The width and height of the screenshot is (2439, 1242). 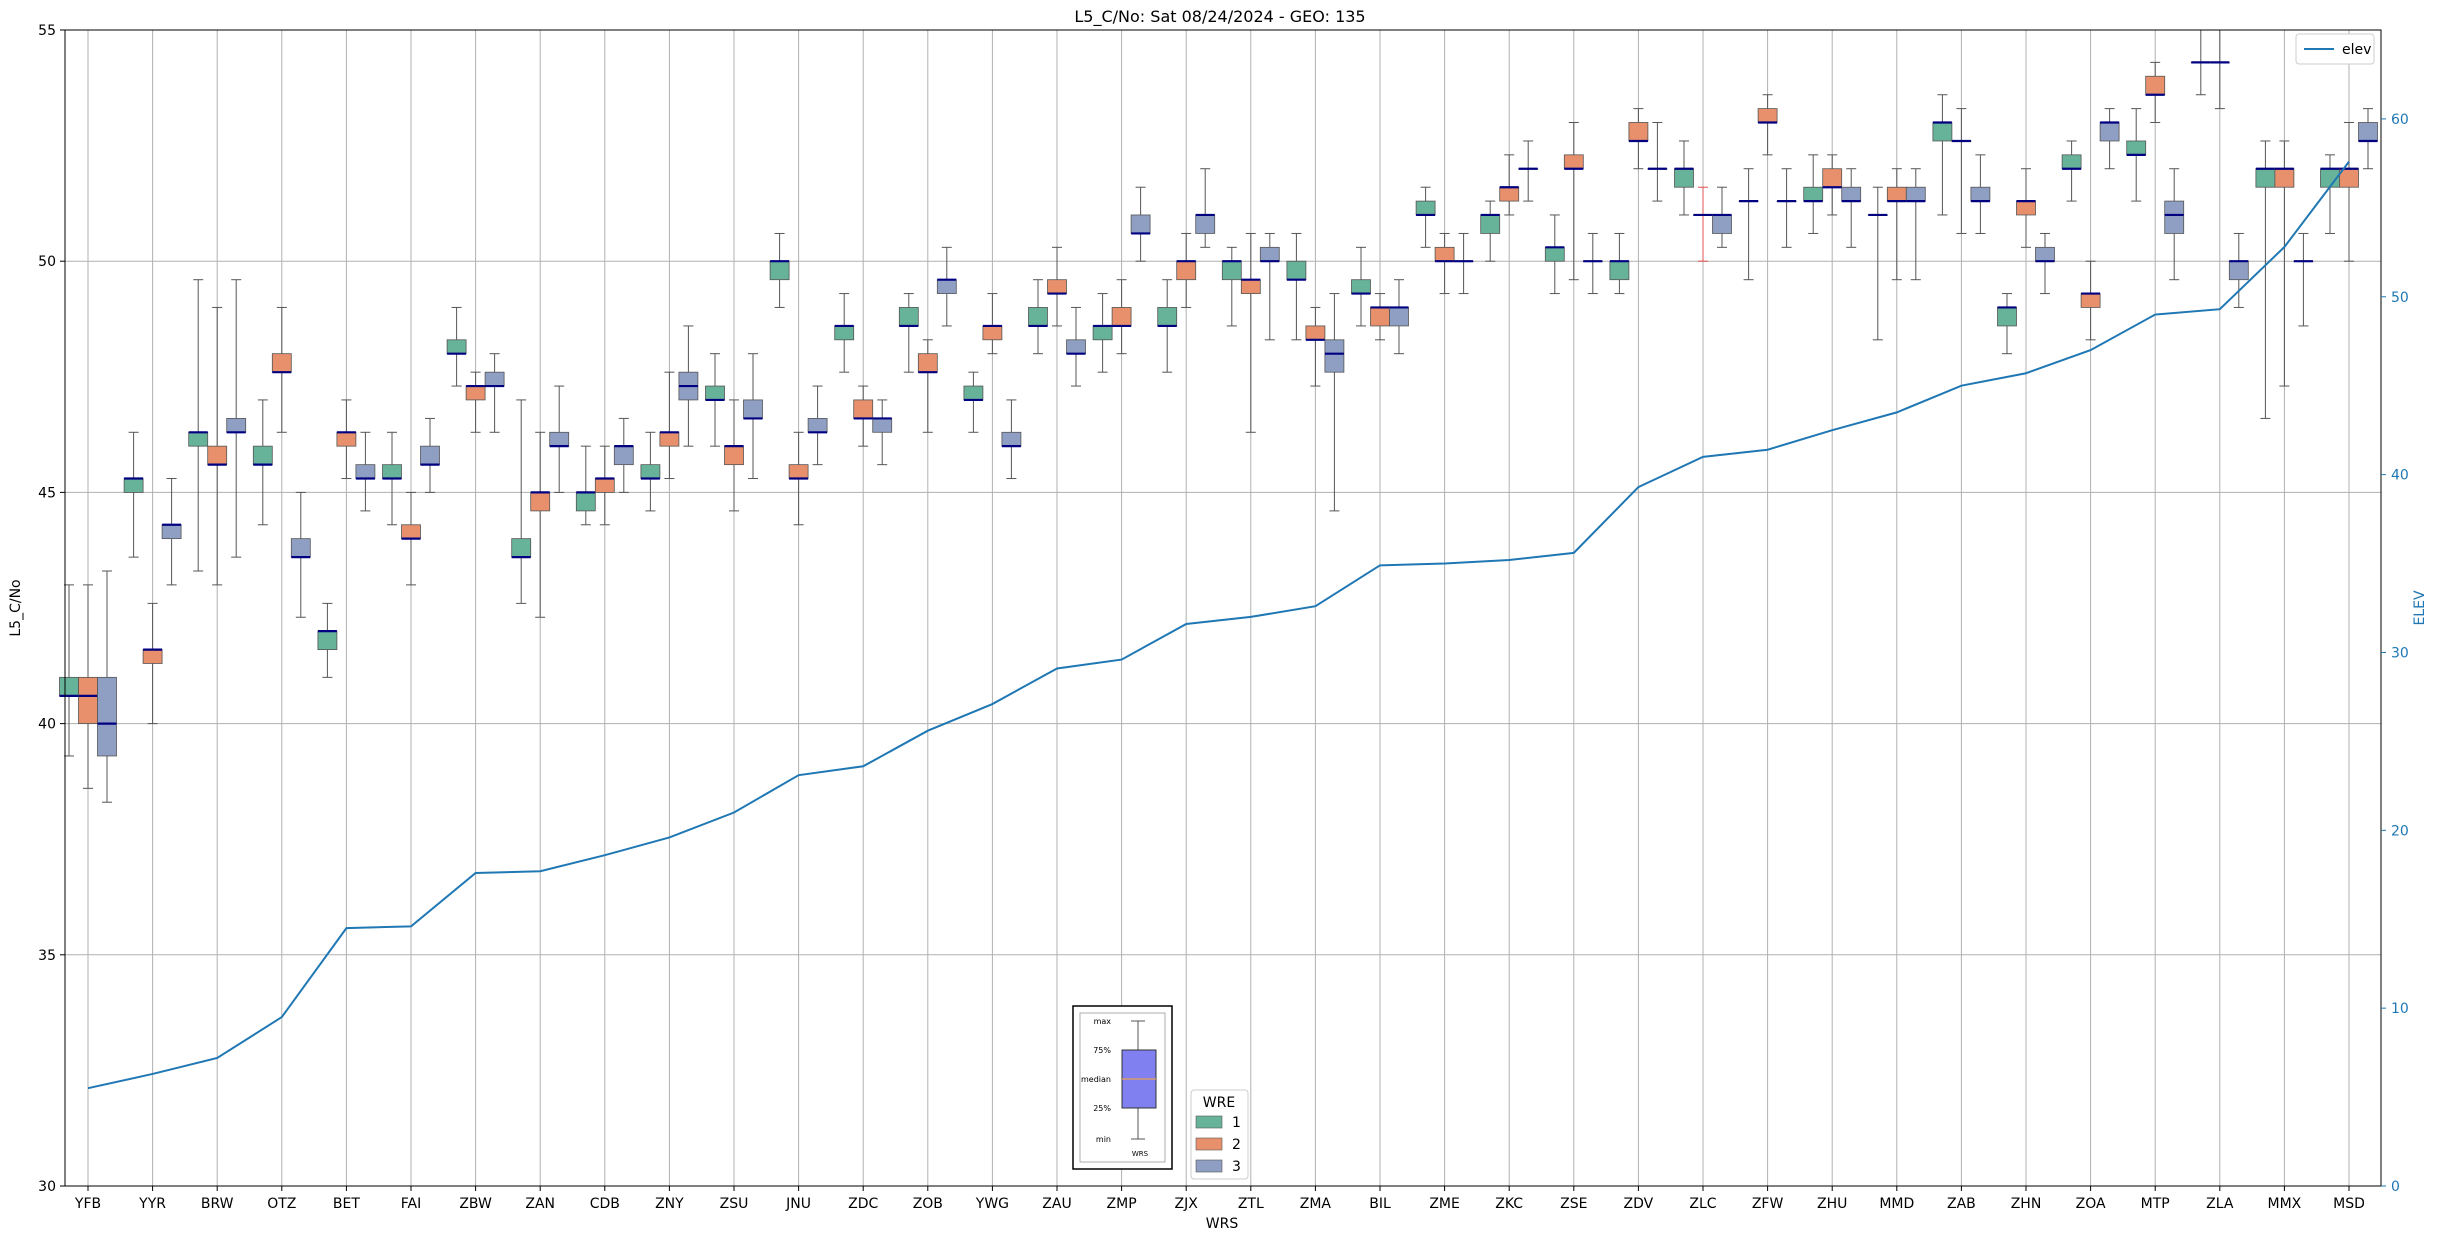 What do you see at coordinates (605, 1204) in the screenshot?
I see `x-tick-label: CDB` at bounding box center [605, 1204].